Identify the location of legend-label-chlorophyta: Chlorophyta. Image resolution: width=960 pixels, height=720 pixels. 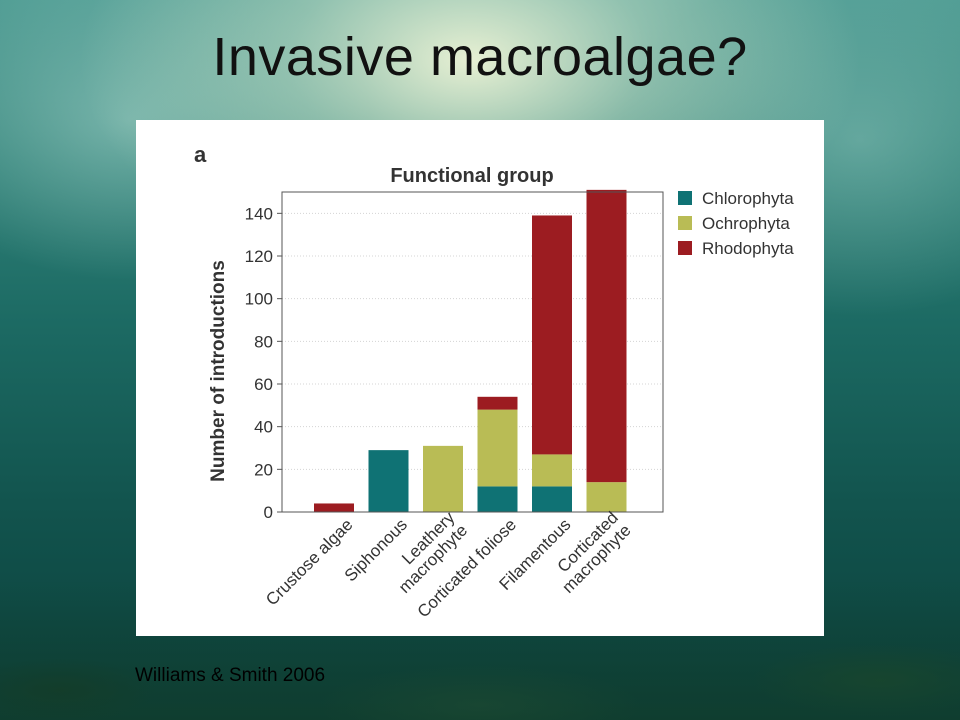
(748, 198).